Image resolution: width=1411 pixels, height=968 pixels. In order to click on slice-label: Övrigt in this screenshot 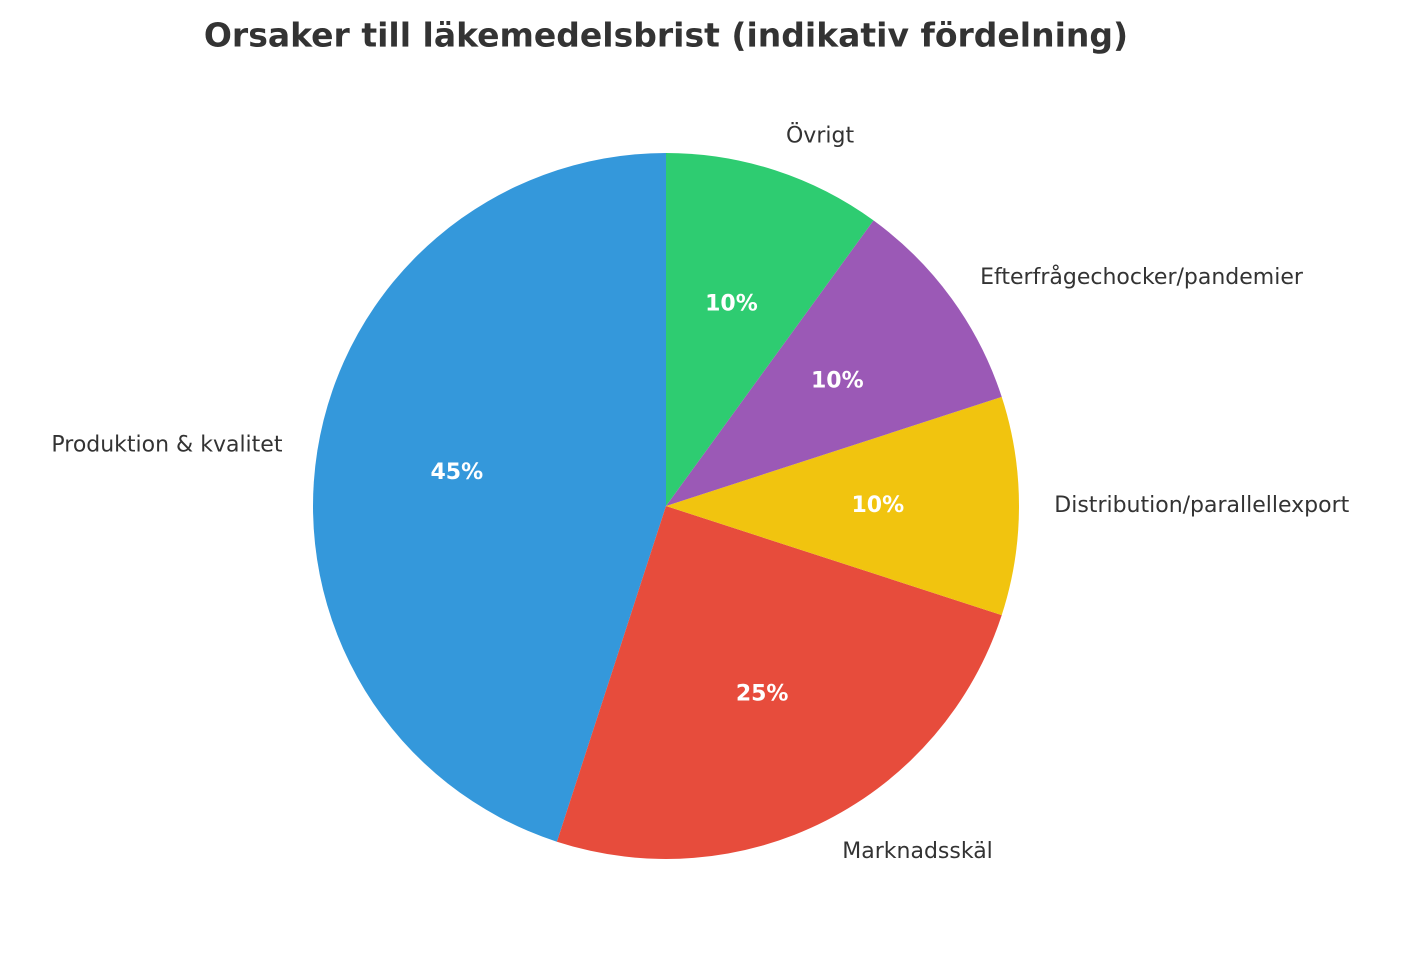, I will do `click(820, 136)`.